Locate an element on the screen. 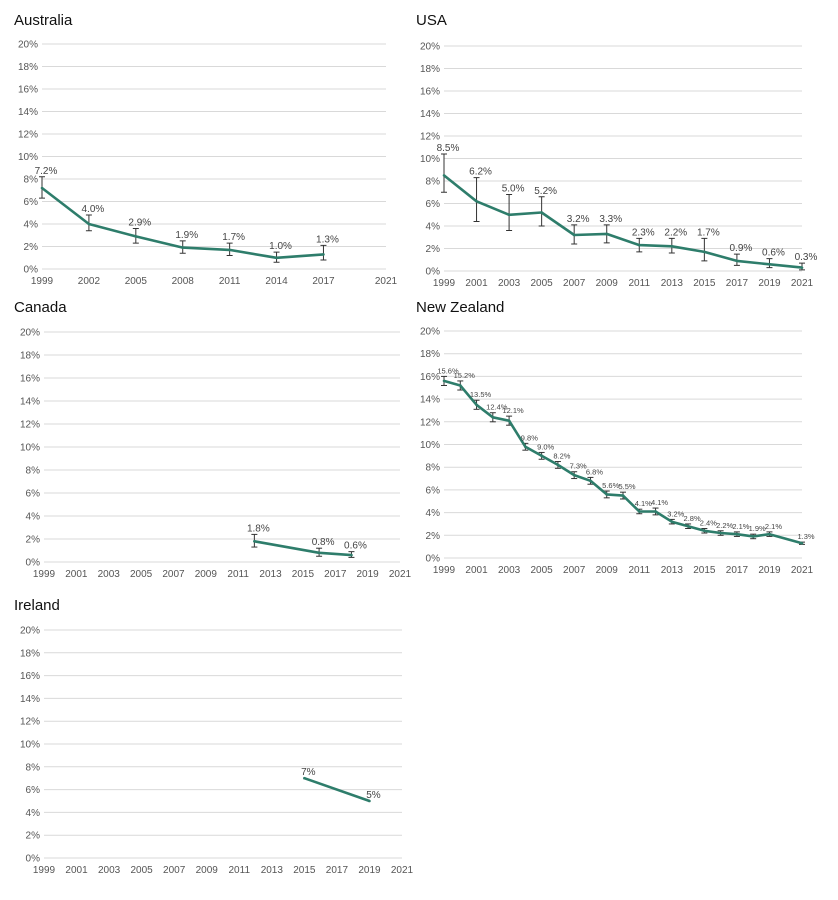  data-label: 7.3% is located at coordinates (578, 466).